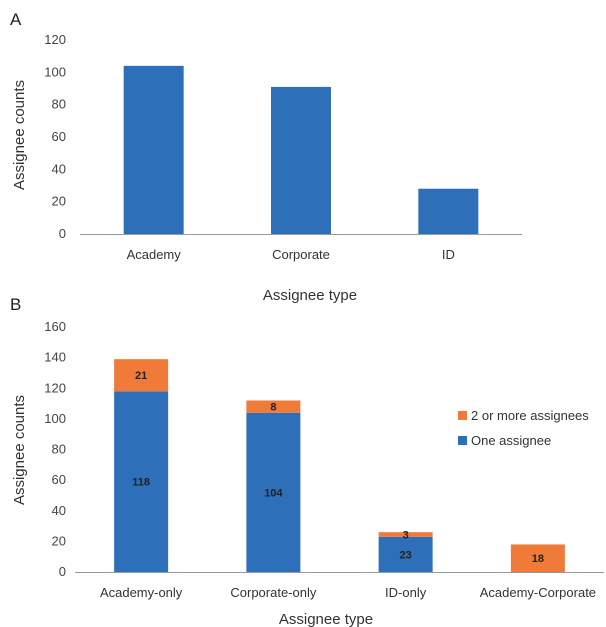 The image size is (606, 627). Describe the element at coordinates (530, 415) in the screenshot. I see `legend-label: 2 or more assignees` at that location.